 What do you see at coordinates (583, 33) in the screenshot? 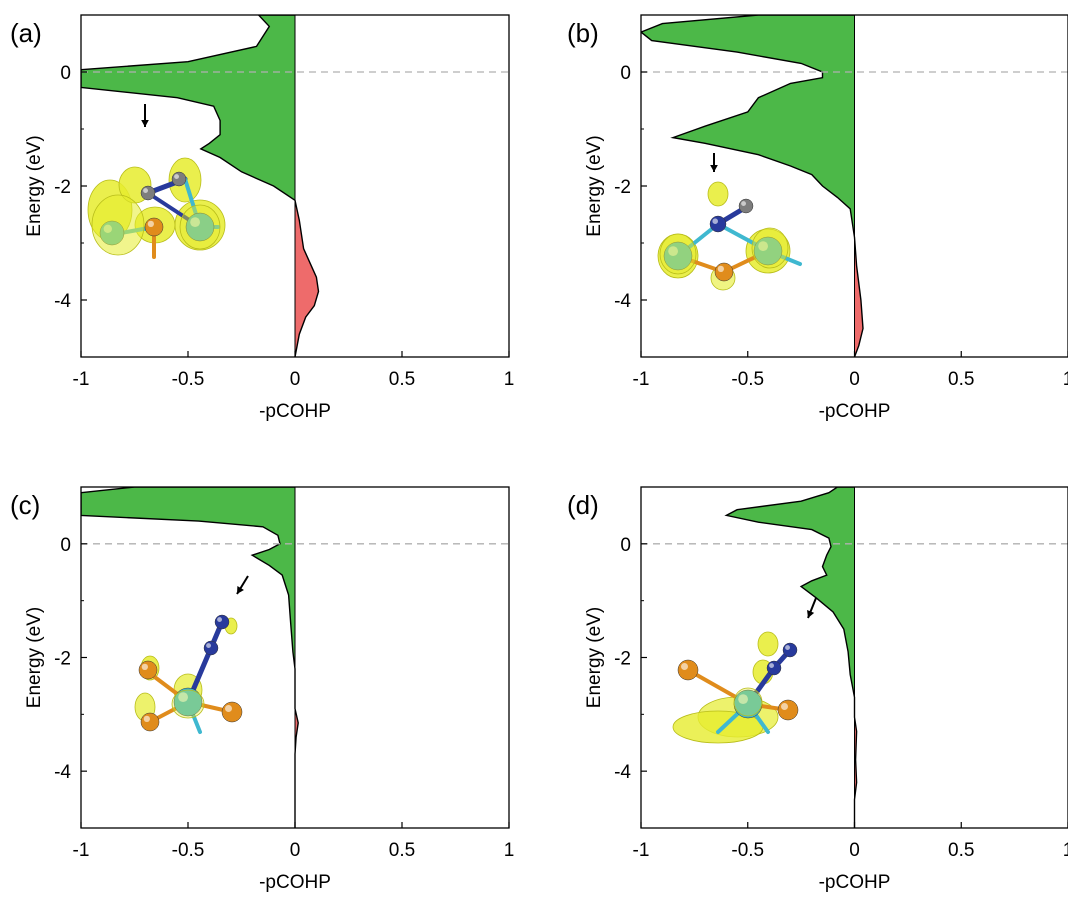
I see `panel-label: (b)` at bounding box center [583, 33].